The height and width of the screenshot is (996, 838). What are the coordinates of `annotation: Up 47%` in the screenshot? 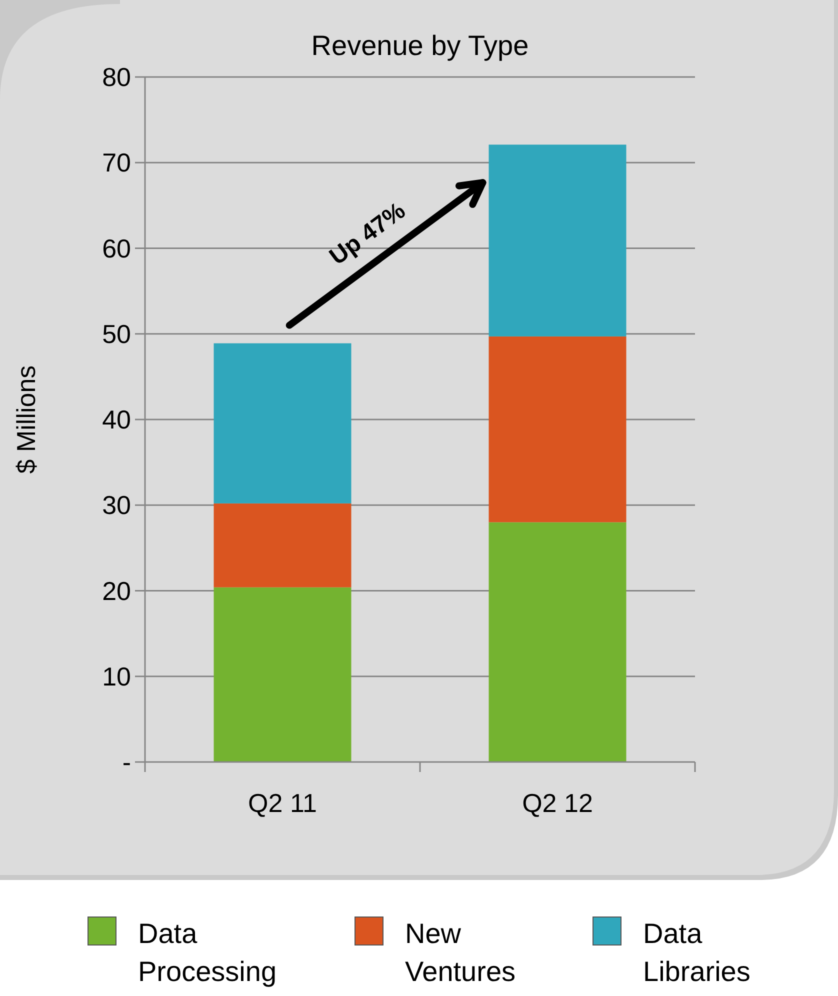 It's located at (367, 234).